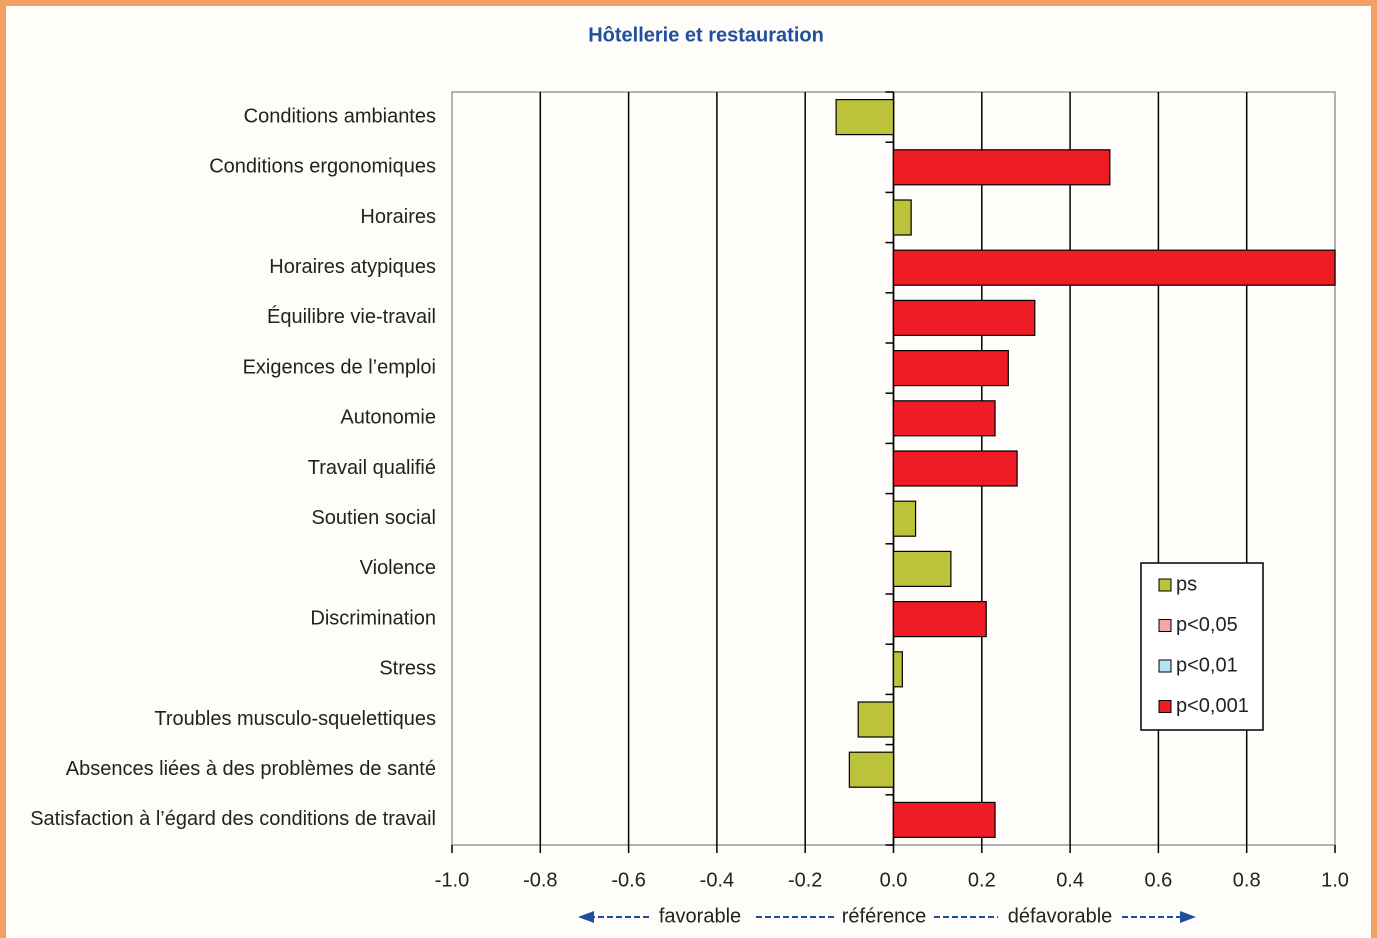  What do you see at coordinates (1070, 880) in the screenshot?
I see `x-tick-label: 0.4` at bounding box center [1070, 880].